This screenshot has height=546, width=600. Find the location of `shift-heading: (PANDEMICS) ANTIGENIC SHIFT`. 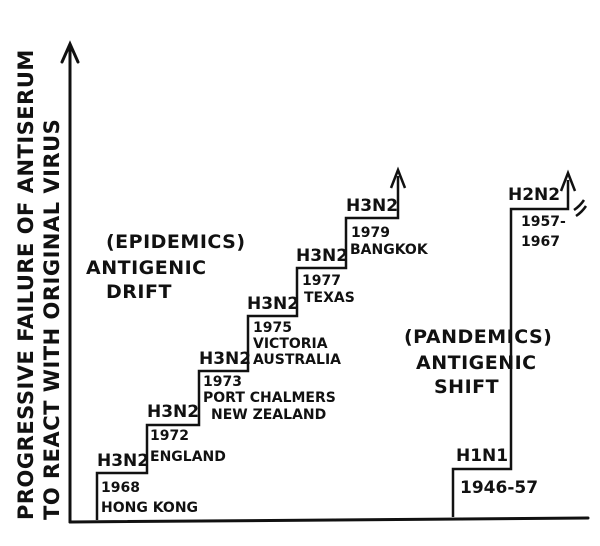

shift-heading: (PANDEMICS) ANTIGENIC SHIFT is located at coordinates (478, 362).